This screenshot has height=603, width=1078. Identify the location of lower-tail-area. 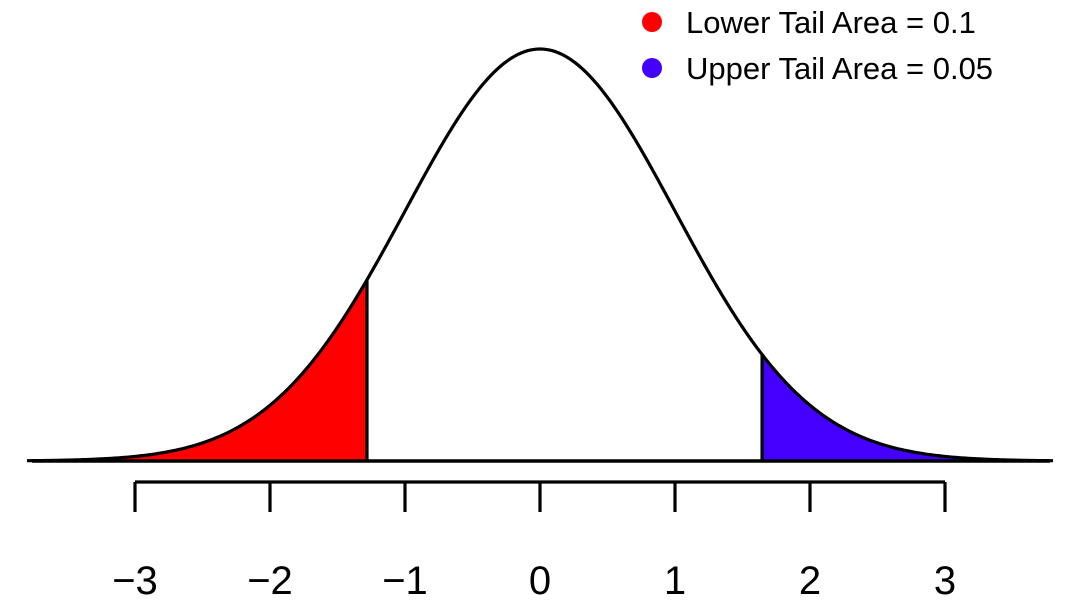
(197, 370).